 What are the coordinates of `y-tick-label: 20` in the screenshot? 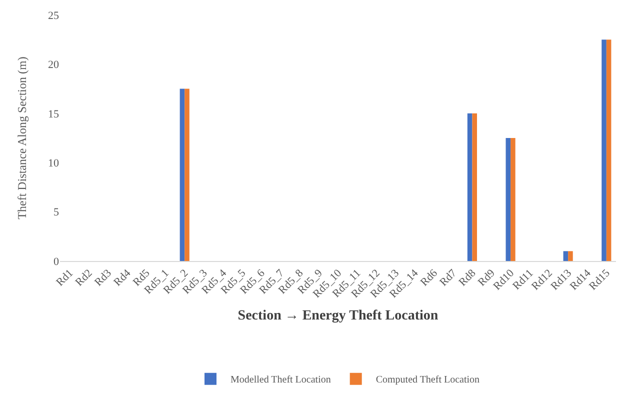 It's located at (54, 65).